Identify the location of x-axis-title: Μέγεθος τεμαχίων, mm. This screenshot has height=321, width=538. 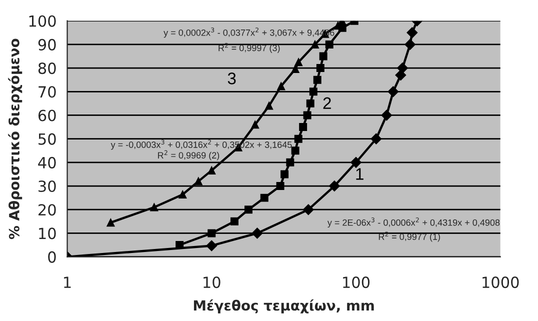
(284, 306).